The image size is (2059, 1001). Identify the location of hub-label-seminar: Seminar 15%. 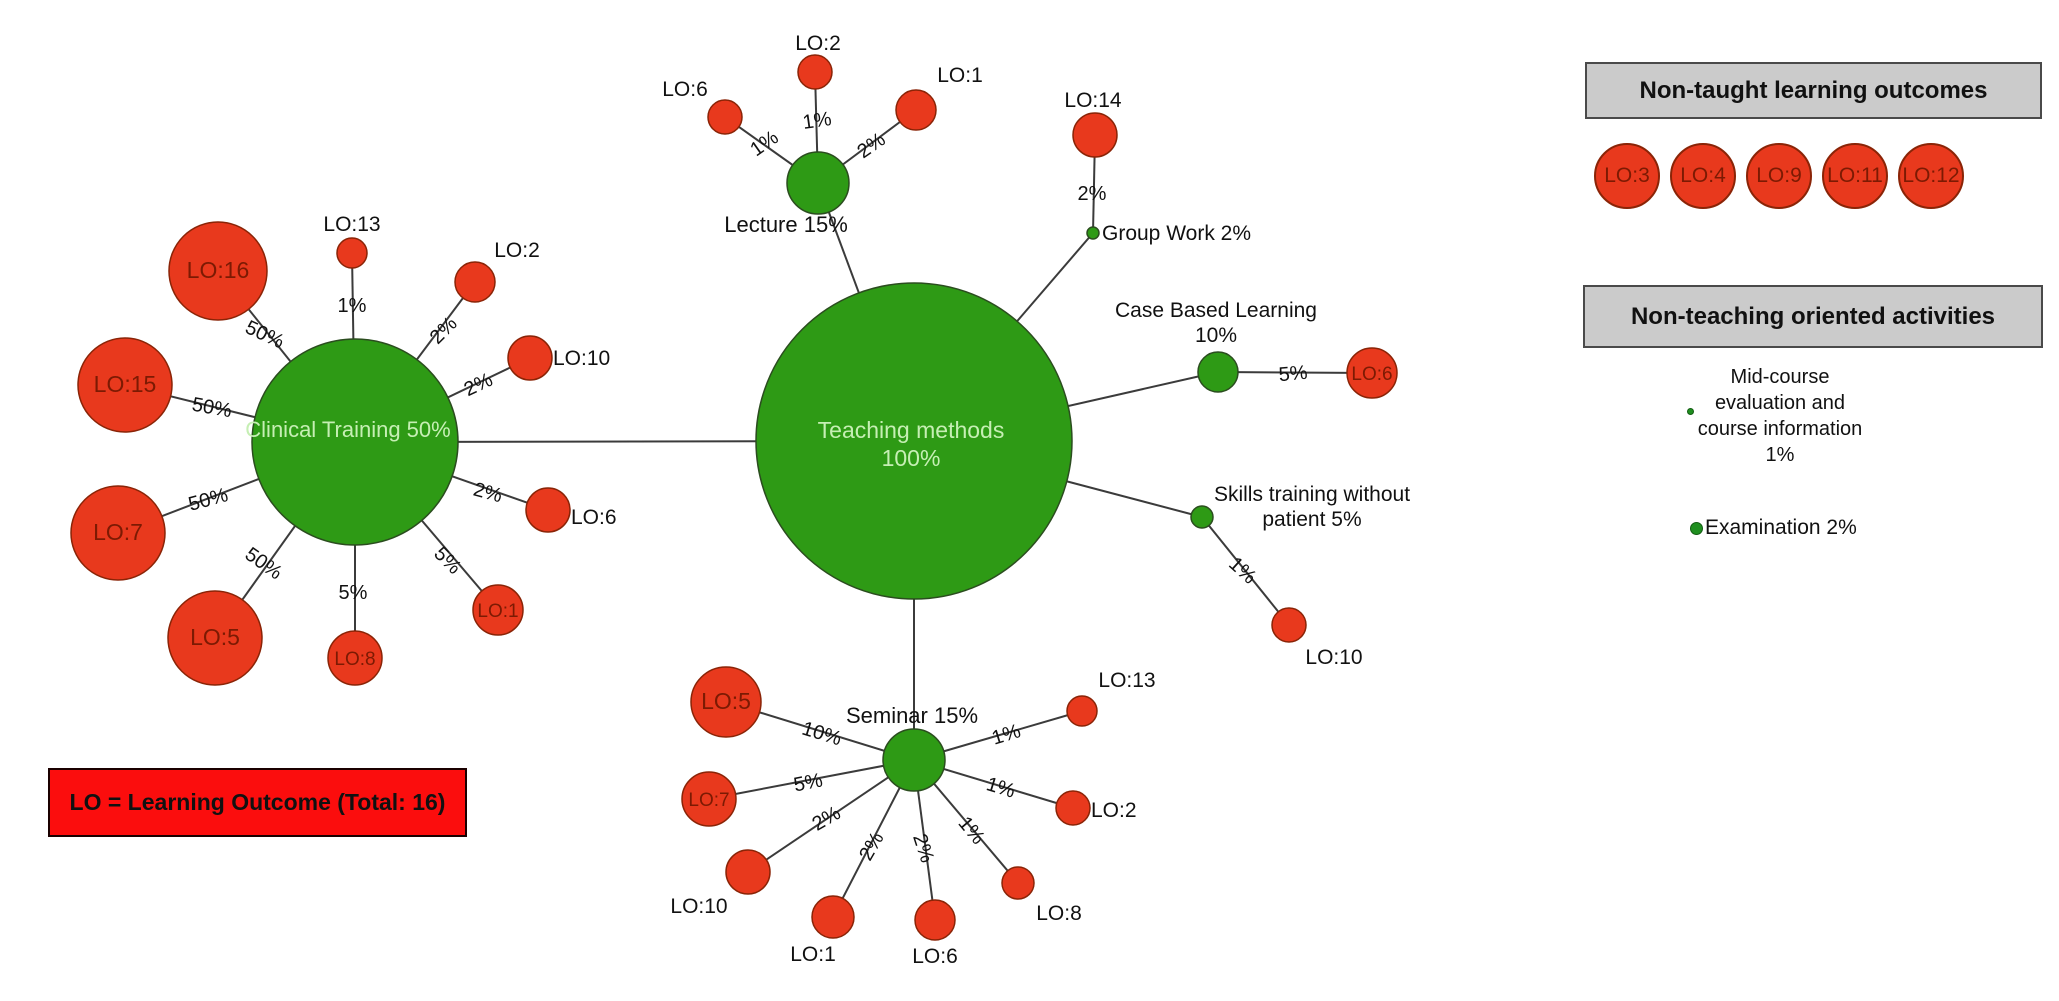
(912, 715).